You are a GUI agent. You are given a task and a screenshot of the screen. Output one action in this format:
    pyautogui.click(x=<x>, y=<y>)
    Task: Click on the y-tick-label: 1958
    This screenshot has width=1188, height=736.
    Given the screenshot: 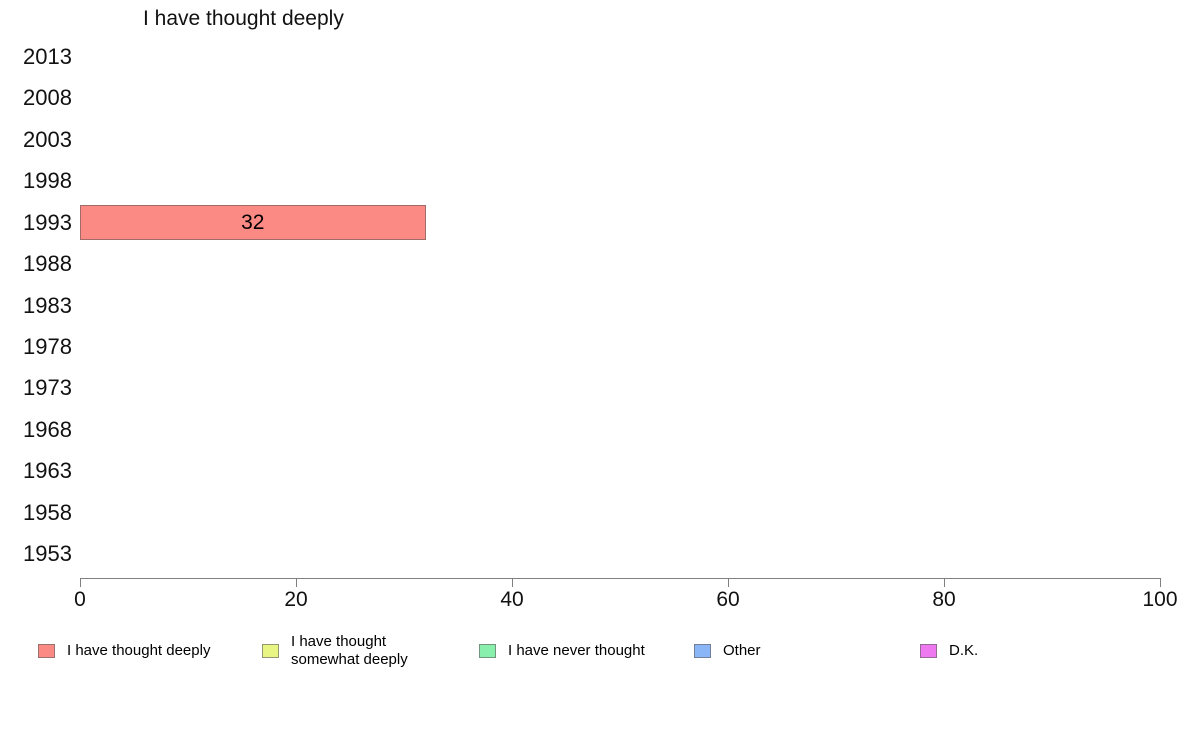 What is the action you would take?
    pyautogui.click(x=47, y=512)
    